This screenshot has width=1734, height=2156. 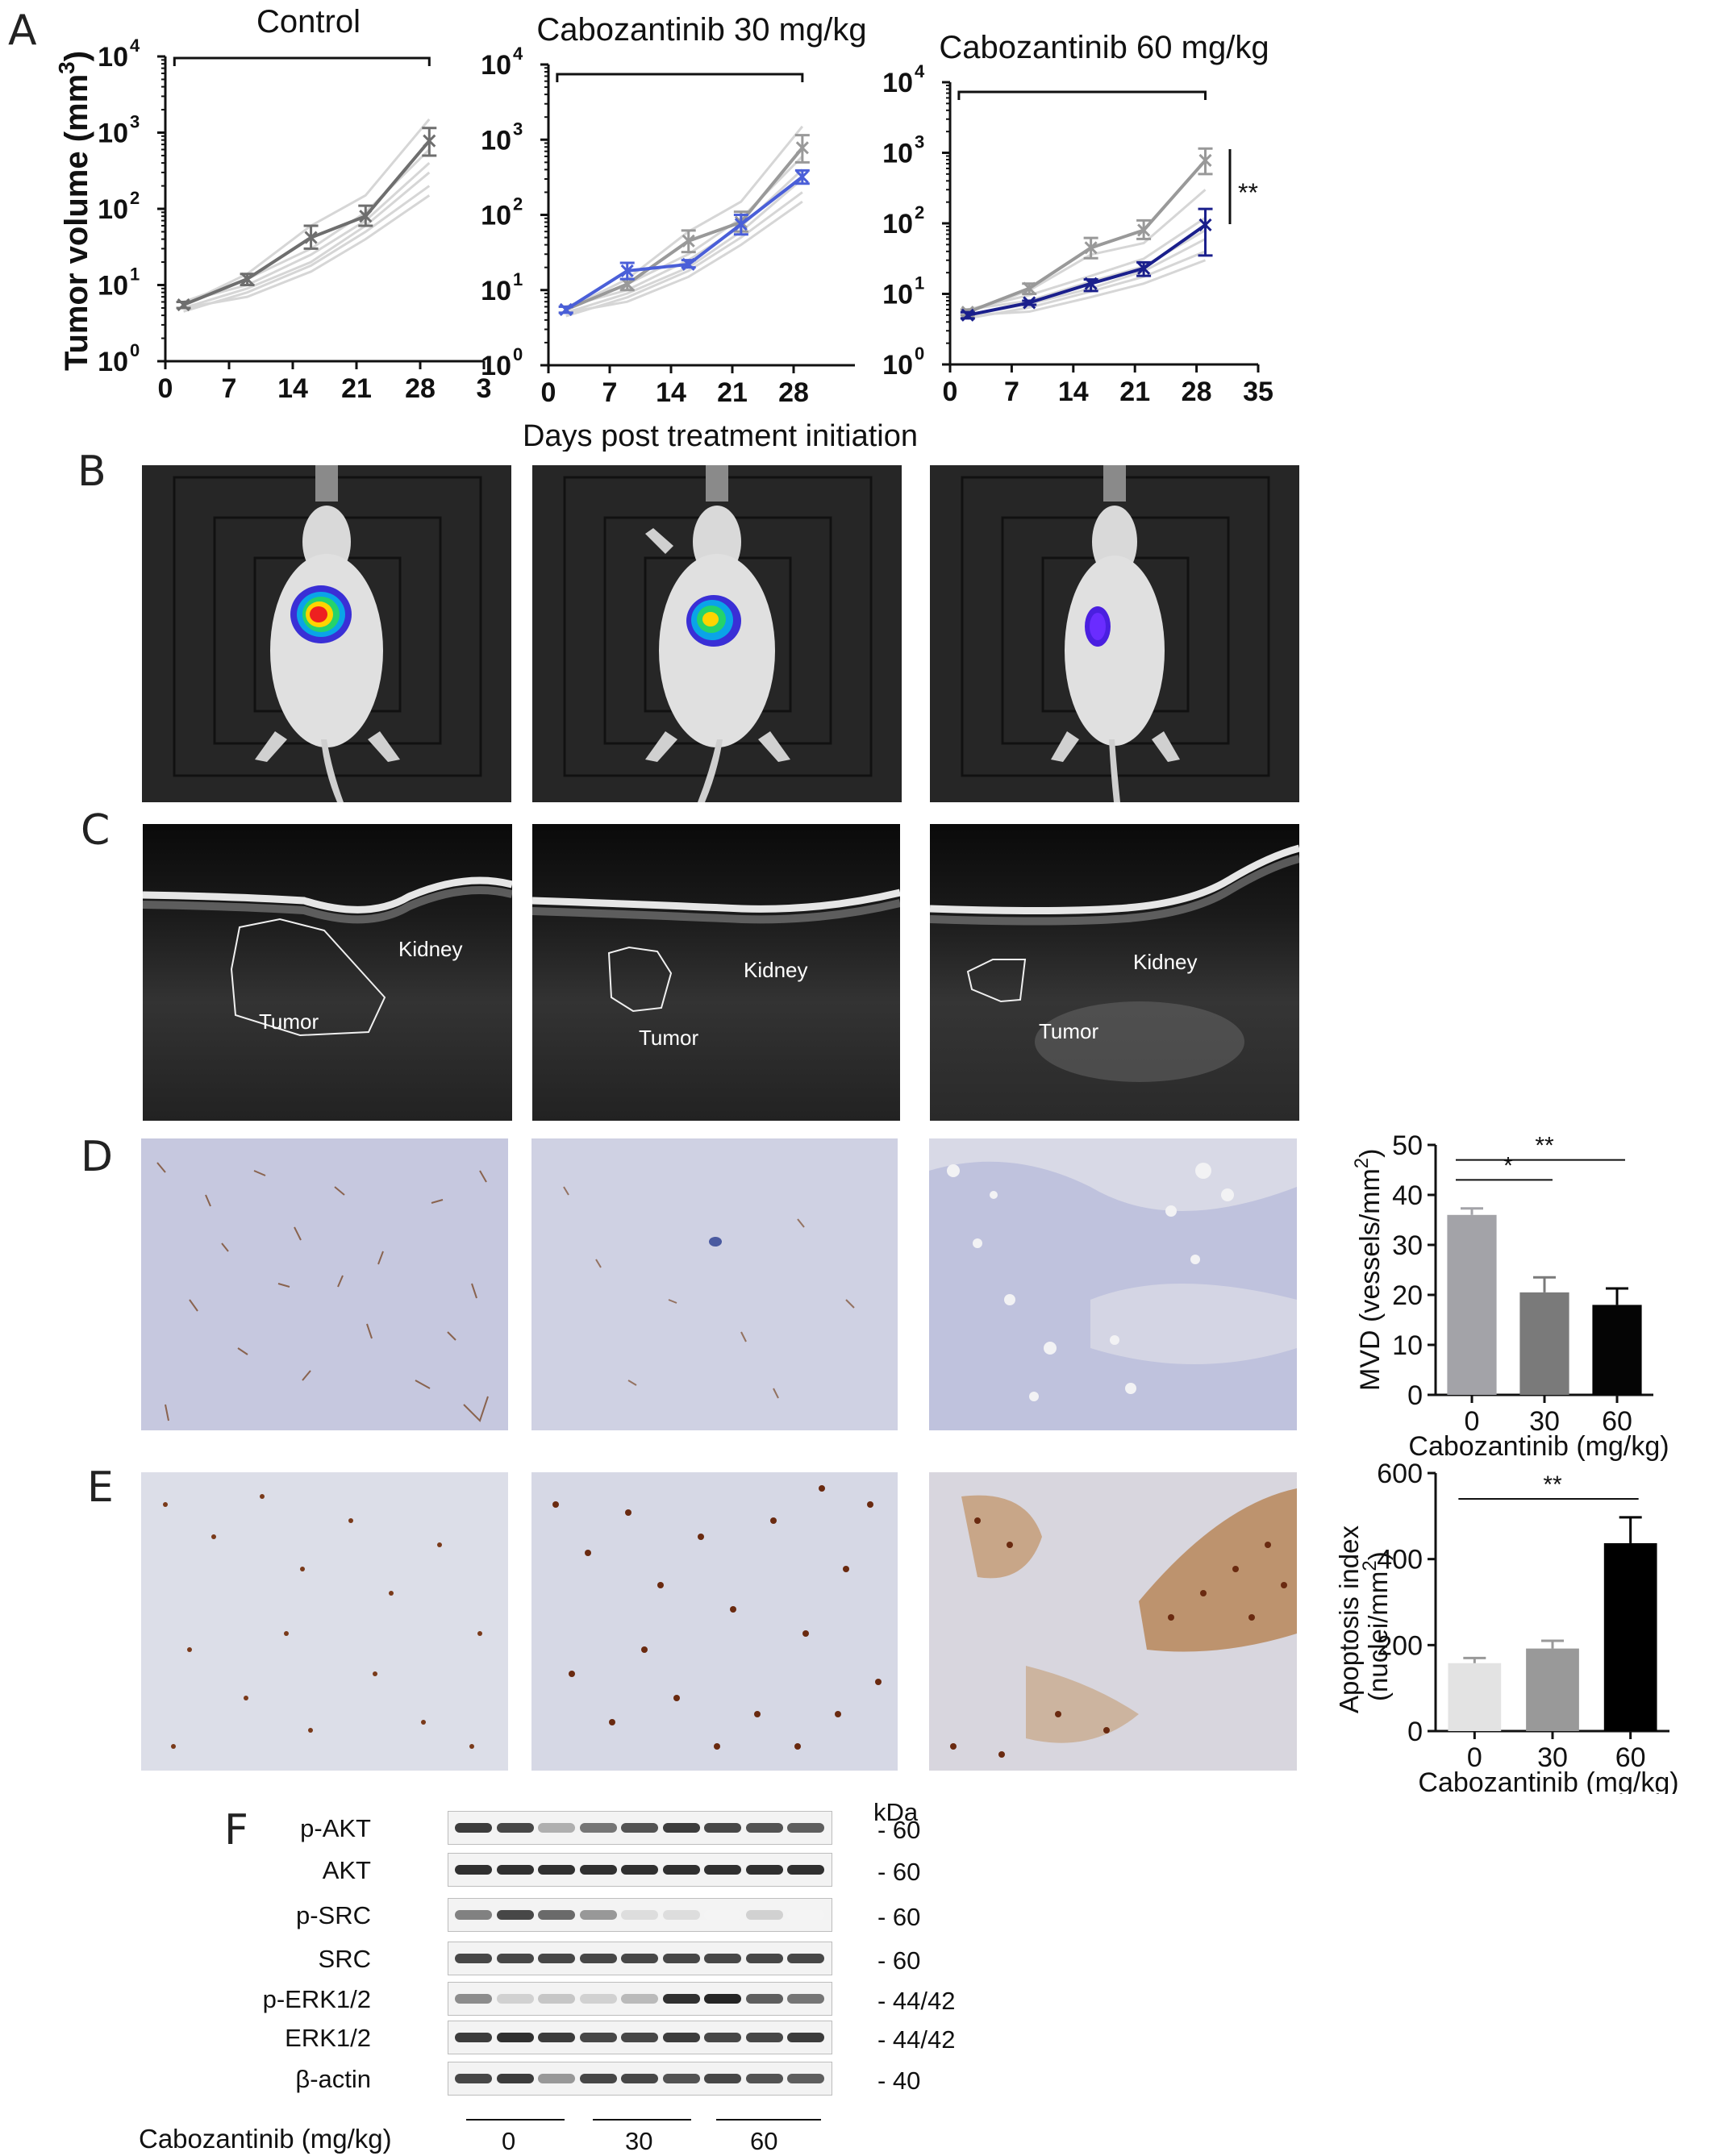 What do you see at coordinates (518, 54) in the screenshot?
I see `y-tick-exp-1-4: 4` at bounding box center [518, 54].